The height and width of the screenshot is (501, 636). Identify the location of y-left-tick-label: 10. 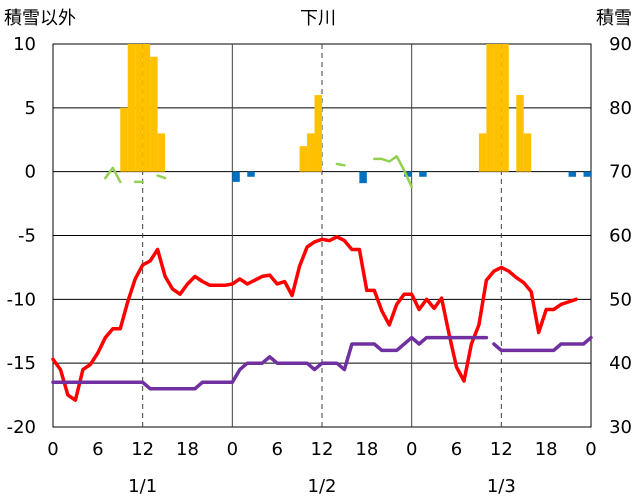
(24, 44).